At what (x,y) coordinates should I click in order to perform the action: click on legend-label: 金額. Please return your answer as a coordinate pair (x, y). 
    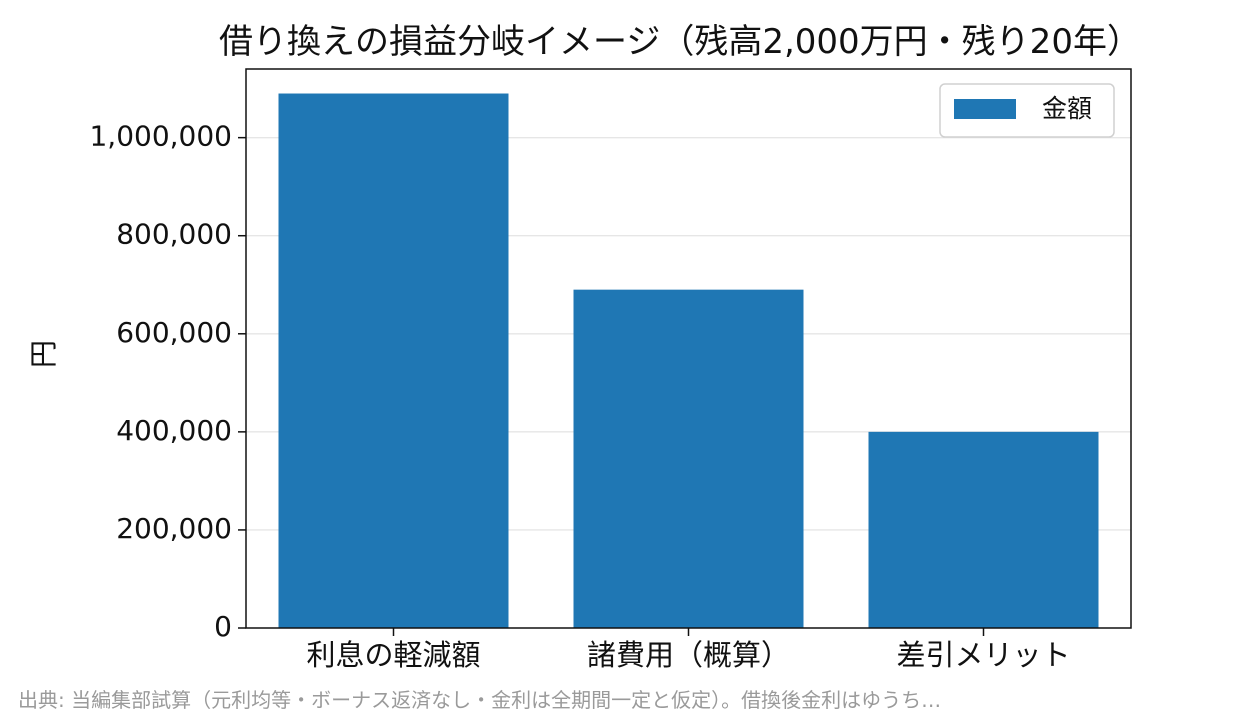
    Looking at the image, I should click on (1067, 108).